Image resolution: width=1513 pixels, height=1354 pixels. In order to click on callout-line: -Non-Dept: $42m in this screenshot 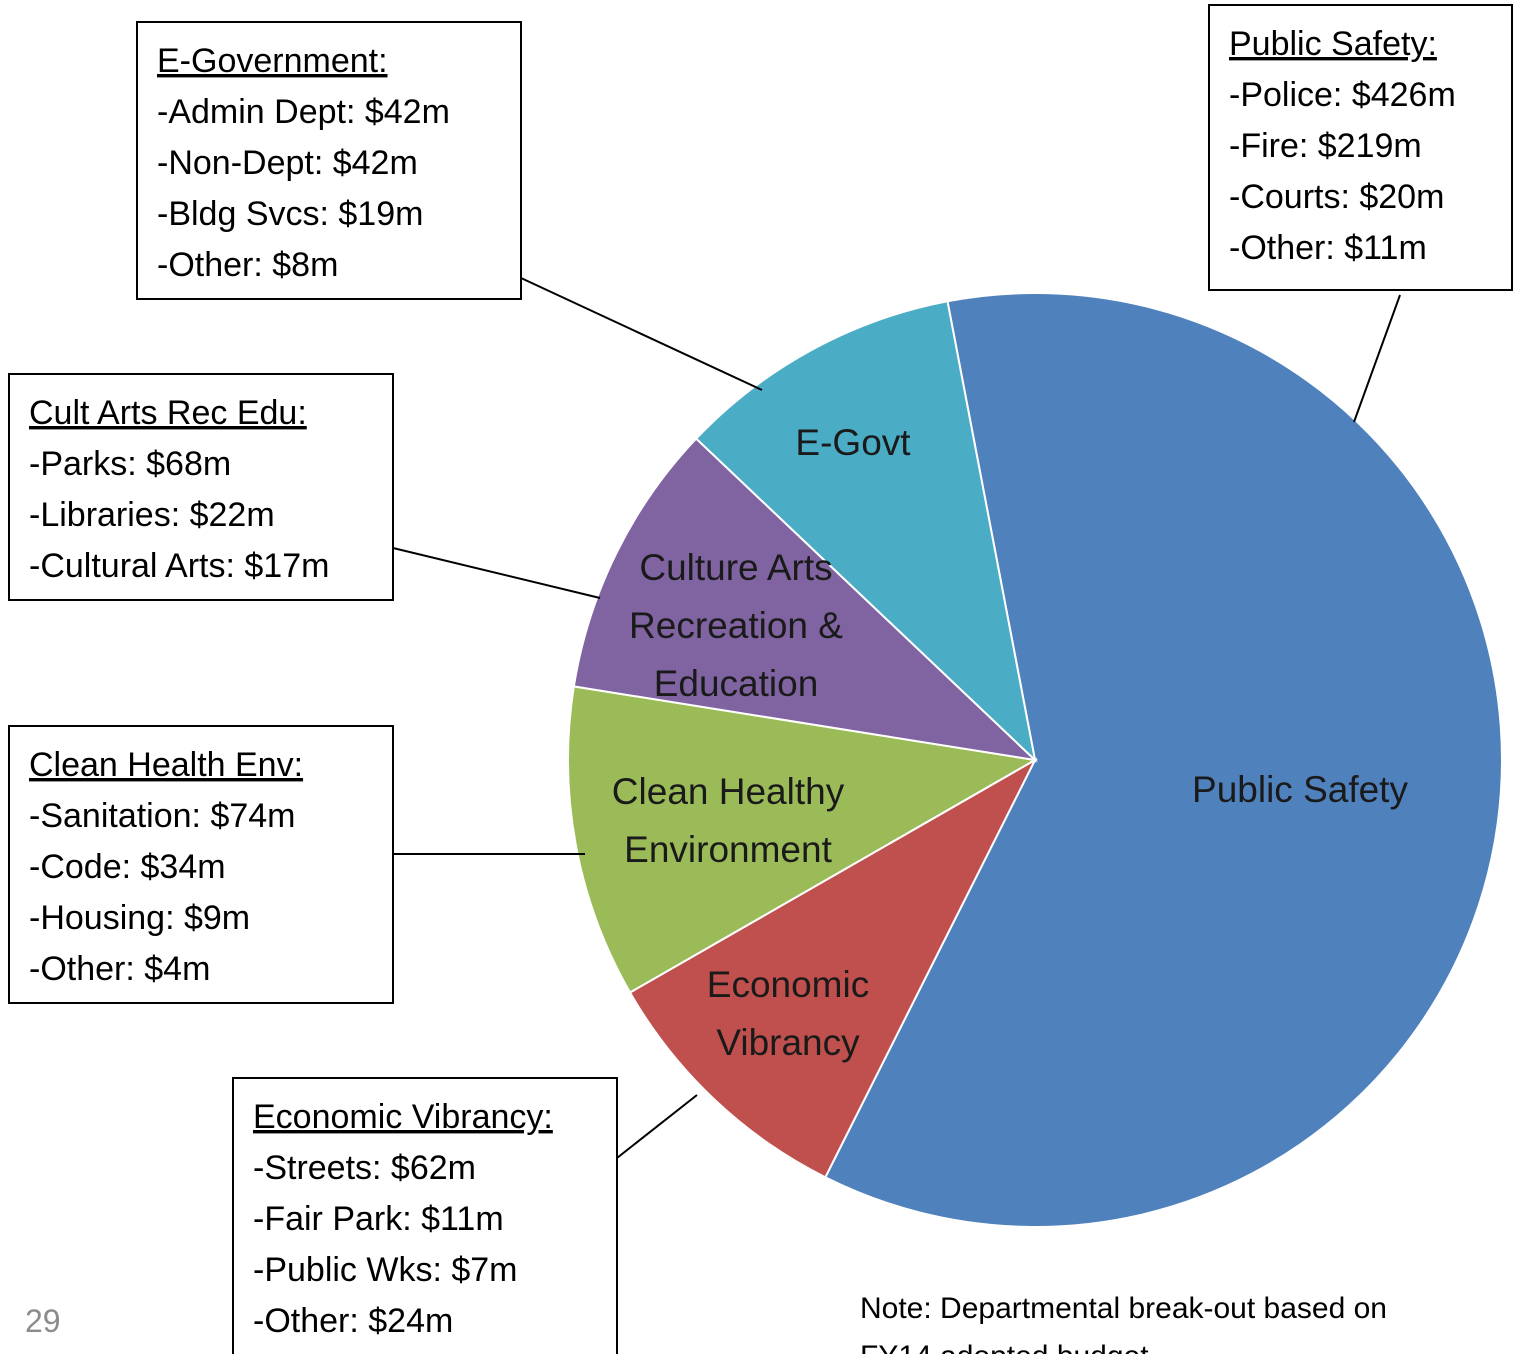, I will do `click(287, 163)`.